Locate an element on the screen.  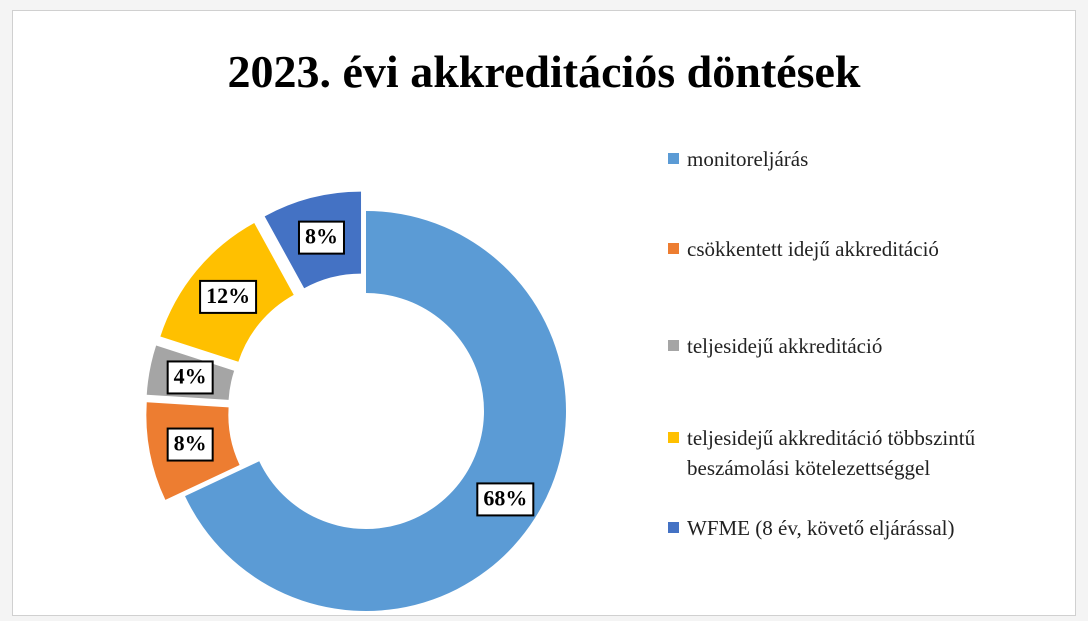
data-label-text: 68% is located at coordinates (505, 497).